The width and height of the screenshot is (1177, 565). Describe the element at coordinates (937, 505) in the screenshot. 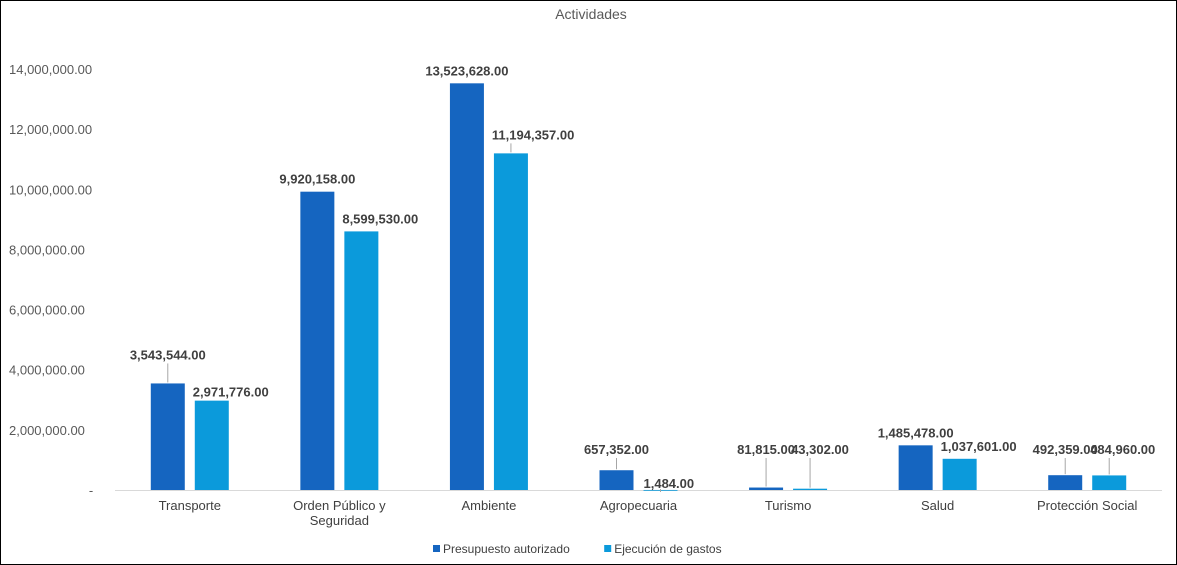

I see `x-tick-label: Salud` at that location.